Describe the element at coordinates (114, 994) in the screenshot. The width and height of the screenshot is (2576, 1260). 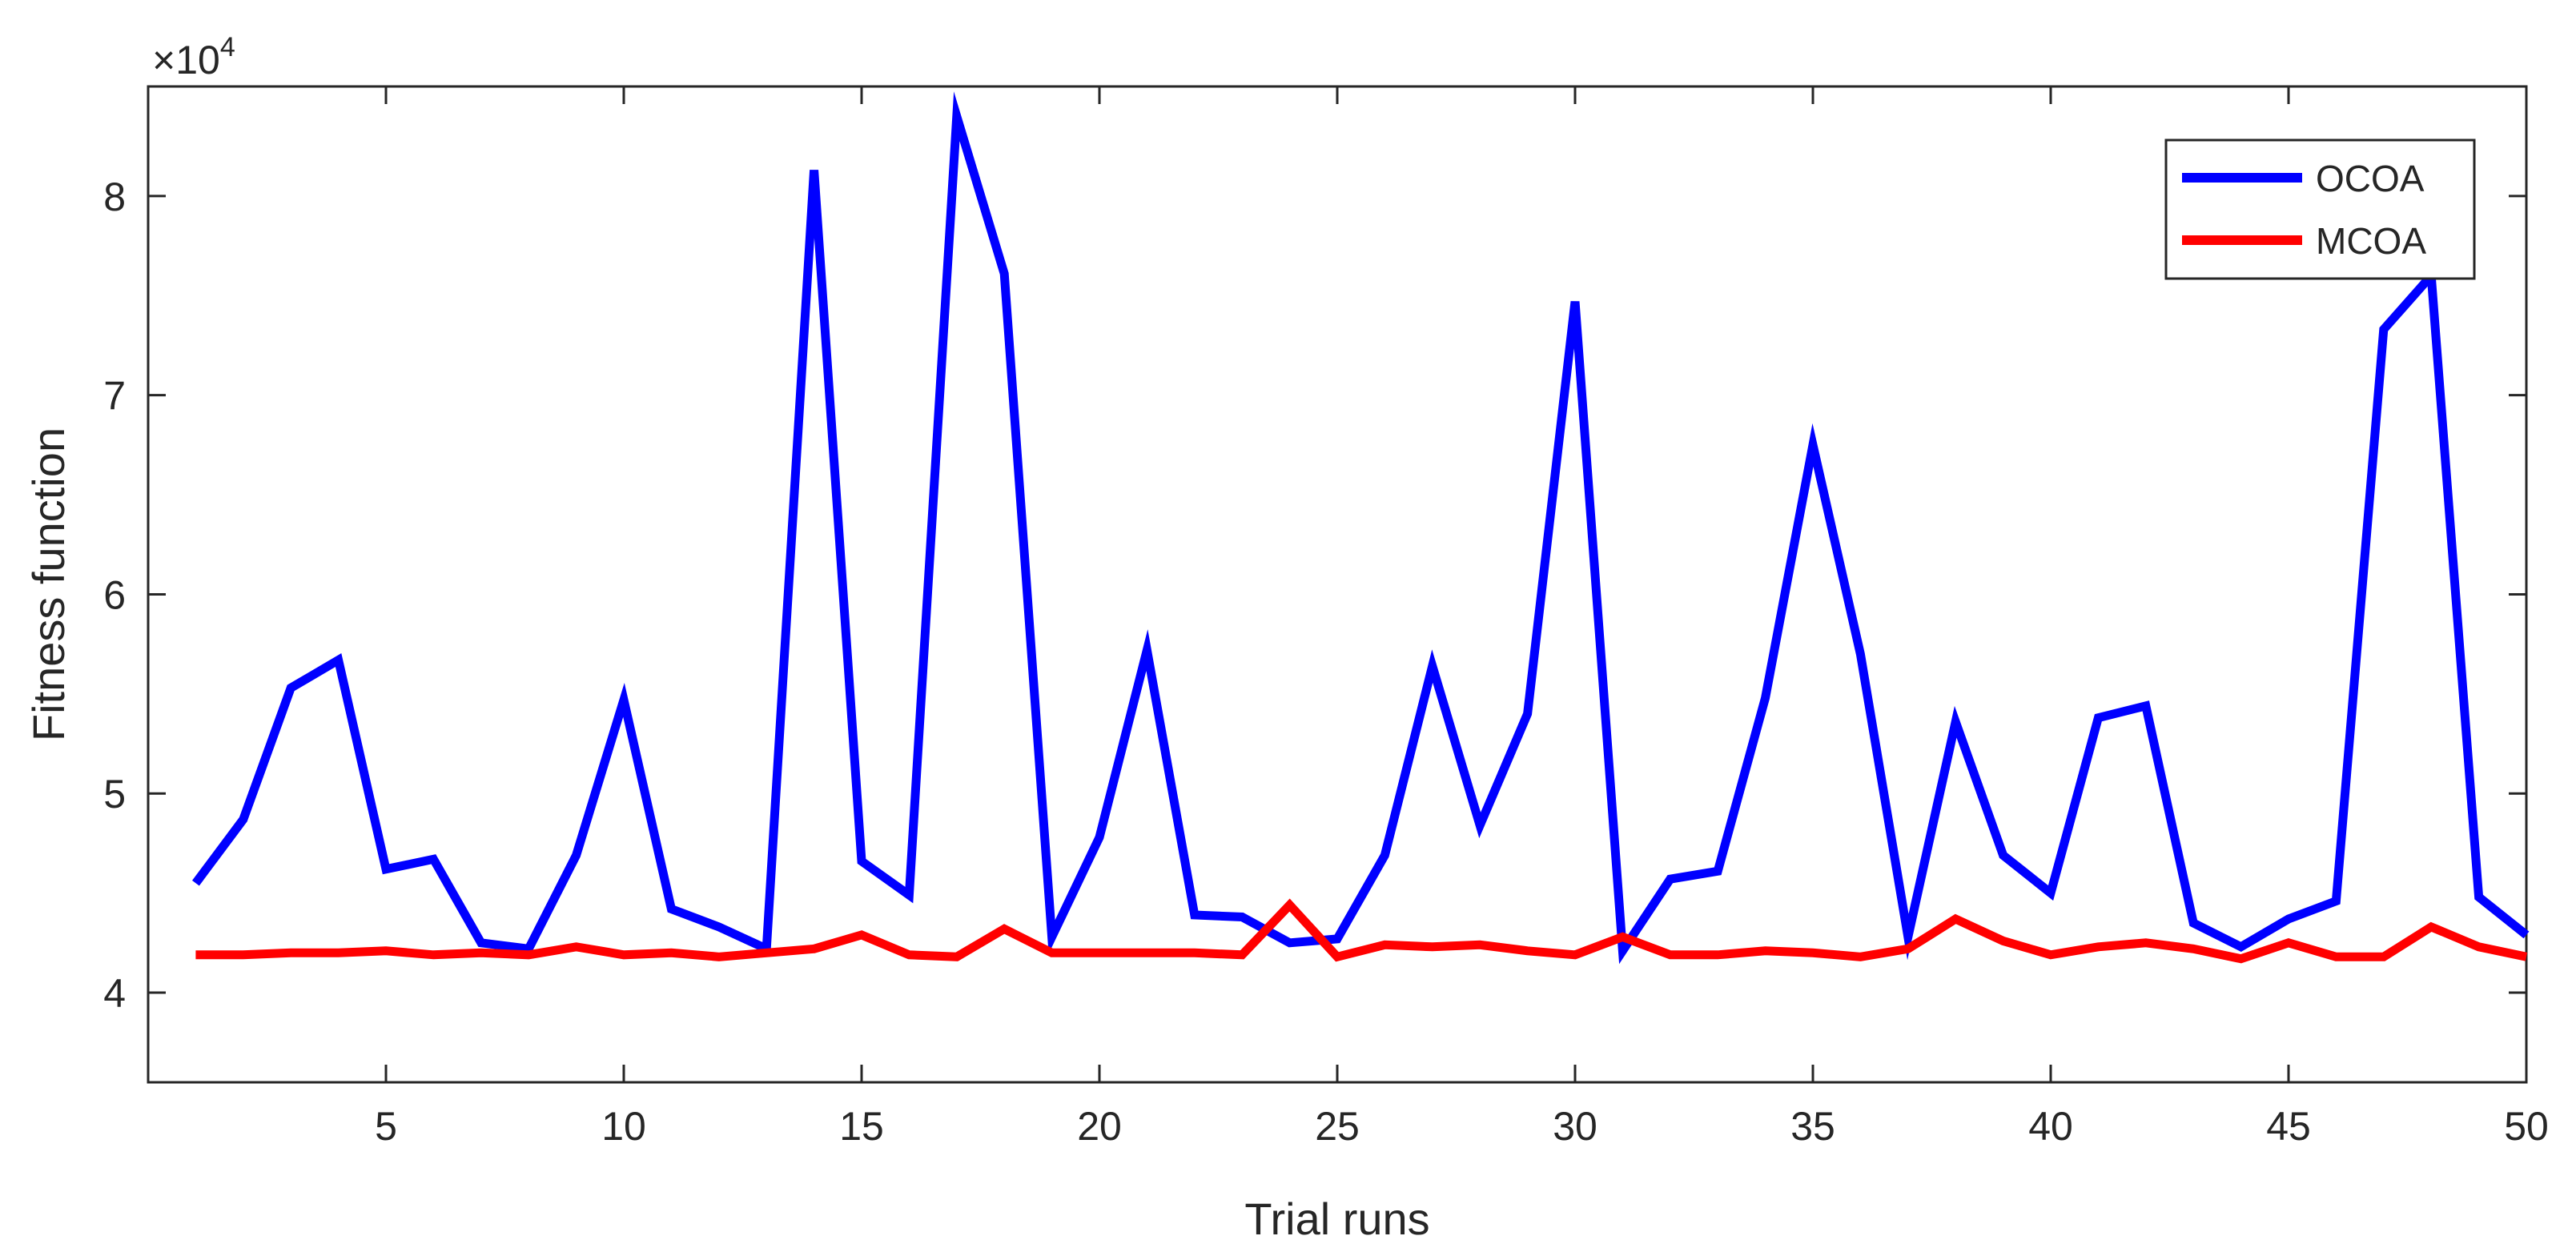
I see `y-tick-label: 4` at that location.